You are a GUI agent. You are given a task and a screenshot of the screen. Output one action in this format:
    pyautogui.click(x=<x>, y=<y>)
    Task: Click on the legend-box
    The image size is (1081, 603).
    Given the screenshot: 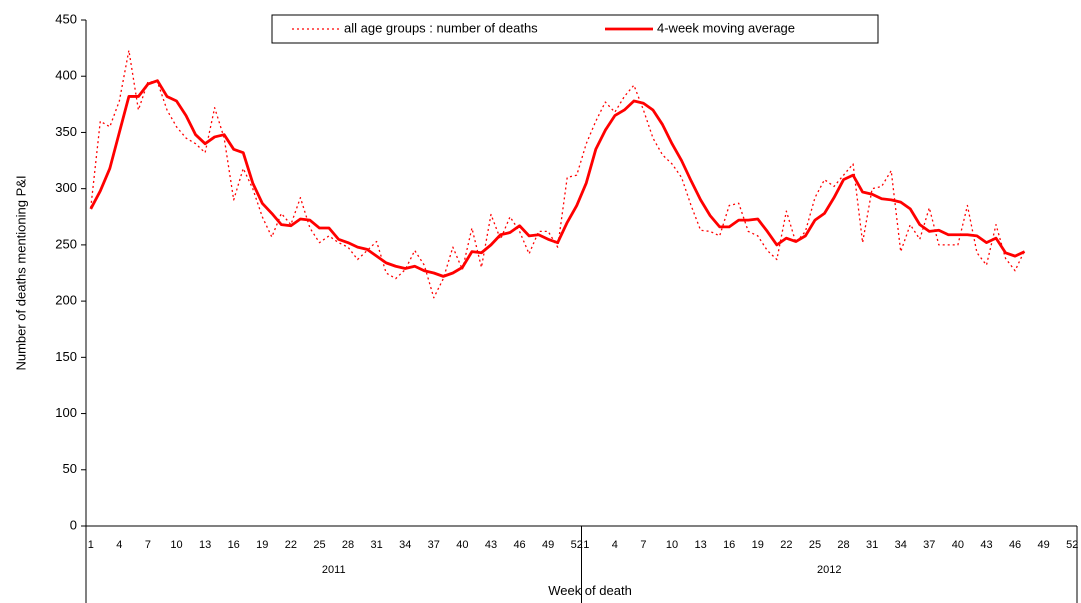 What is the action you would take?
    pyautogui.click(x=575, y=29)
    